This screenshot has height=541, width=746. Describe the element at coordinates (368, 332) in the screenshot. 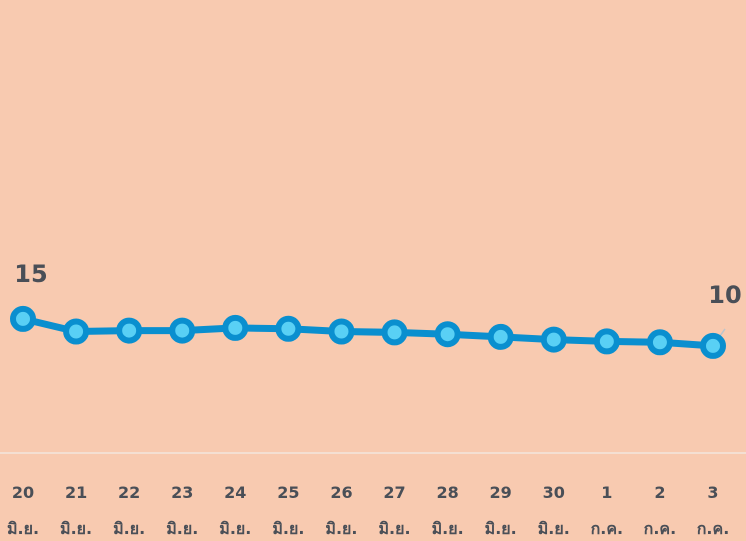

I see `data-points` at that location.